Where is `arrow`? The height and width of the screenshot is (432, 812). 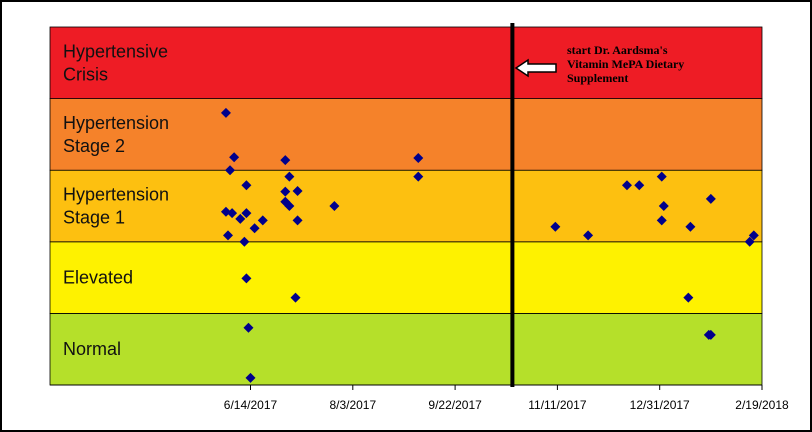
arrow is located at coordinates (535, 68).